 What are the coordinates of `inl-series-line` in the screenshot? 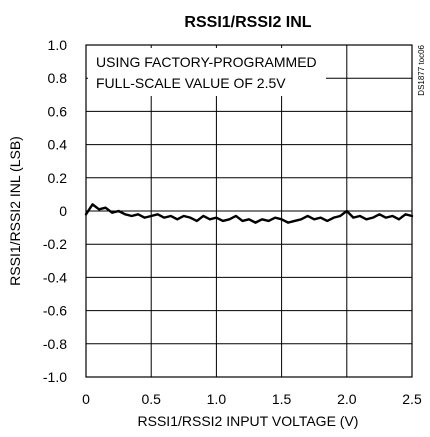 It's located at (249, 213).